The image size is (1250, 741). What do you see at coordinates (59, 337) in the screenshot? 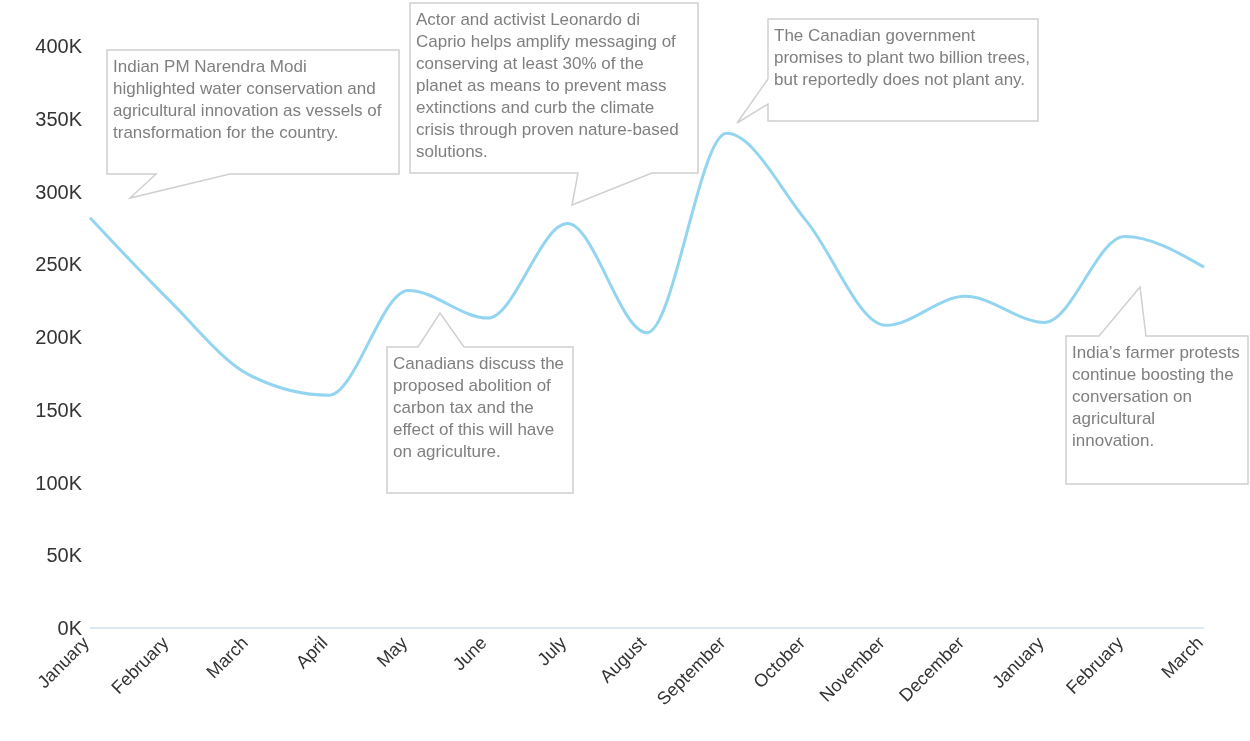
I see `y-tick-label: 200K` at bounding box center [59, 337].